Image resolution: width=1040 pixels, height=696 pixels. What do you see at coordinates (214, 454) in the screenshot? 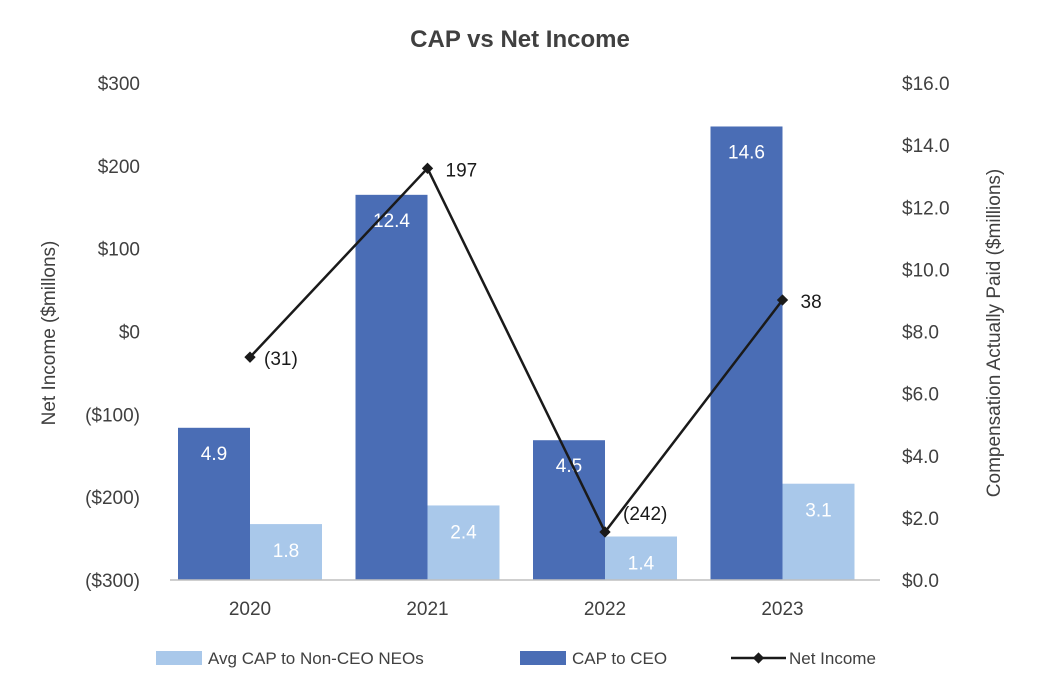
I see `bar-label-cap-to-ceo: 4.9` at bounding box center [214, 454].